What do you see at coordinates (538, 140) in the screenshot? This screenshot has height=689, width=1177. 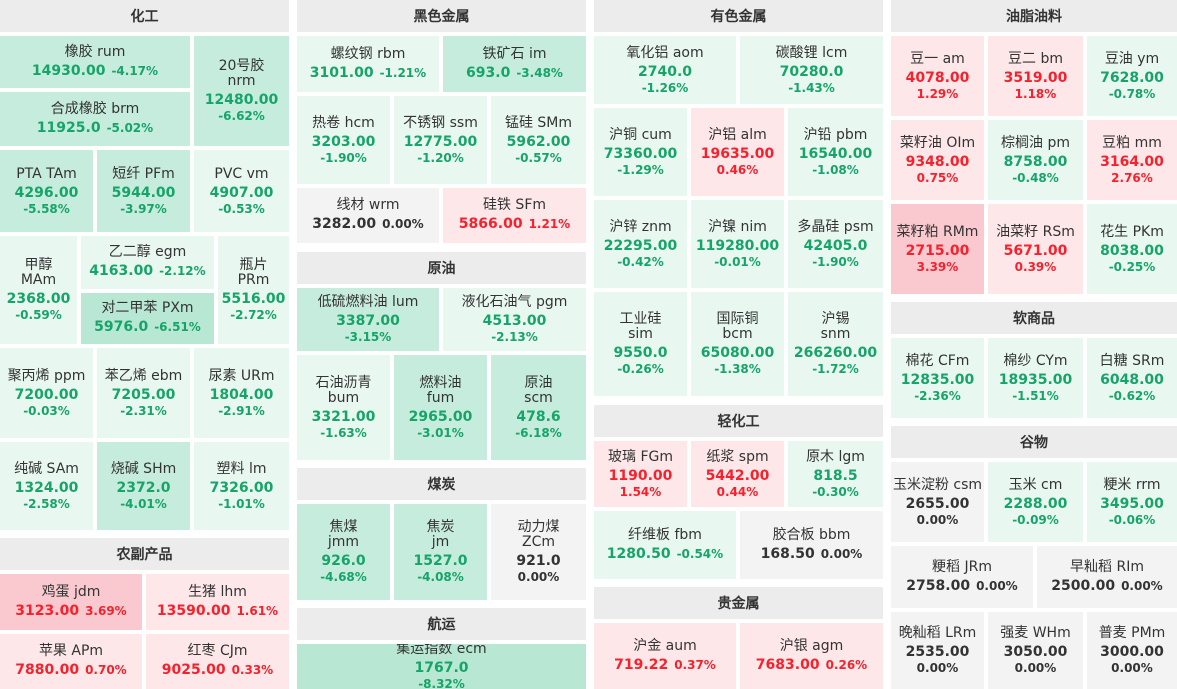 I see `tile-SMm: 锰硅 SMm 5962.00 -0.57%` at bounding box center [538, 140].